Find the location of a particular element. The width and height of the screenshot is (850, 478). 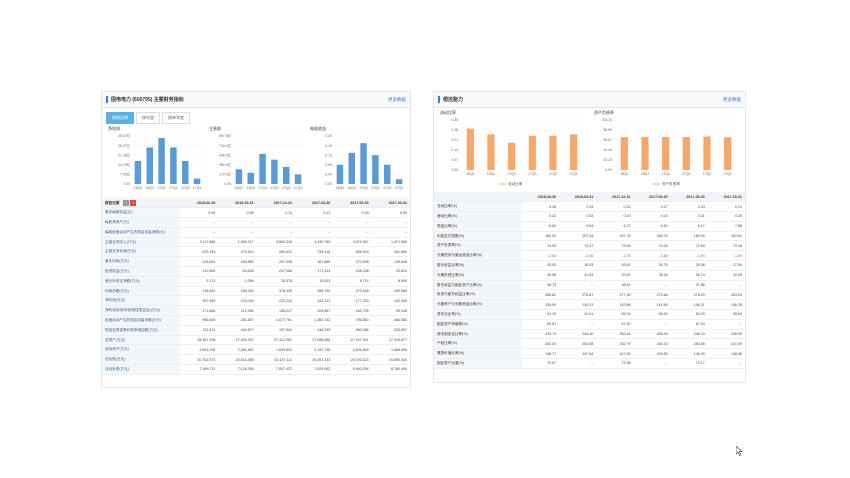

table-row: 基本每股收益(元) 0.08 0.06 0.11 0.12 0.09 0.05 is located at coordinates (256, 213).